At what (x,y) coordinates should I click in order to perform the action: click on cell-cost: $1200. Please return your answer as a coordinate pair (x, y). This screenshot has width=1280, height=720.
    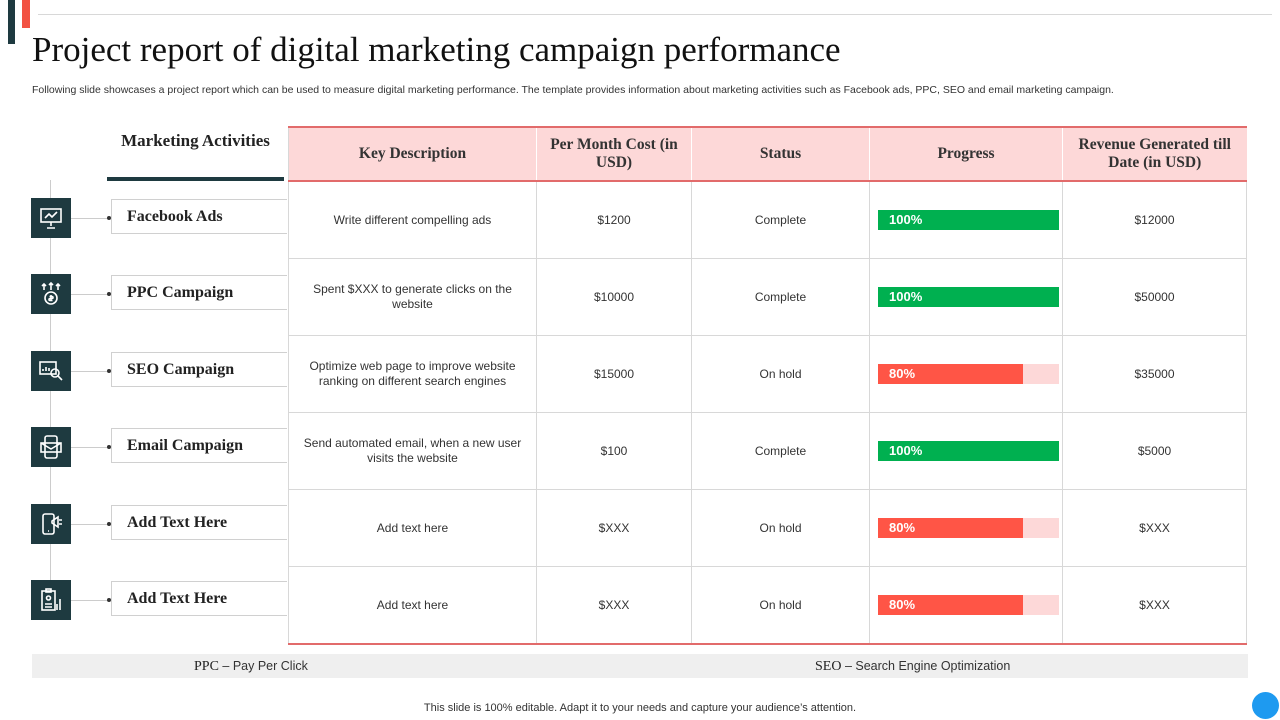
    Looking at the image, I should click on (614, 219).